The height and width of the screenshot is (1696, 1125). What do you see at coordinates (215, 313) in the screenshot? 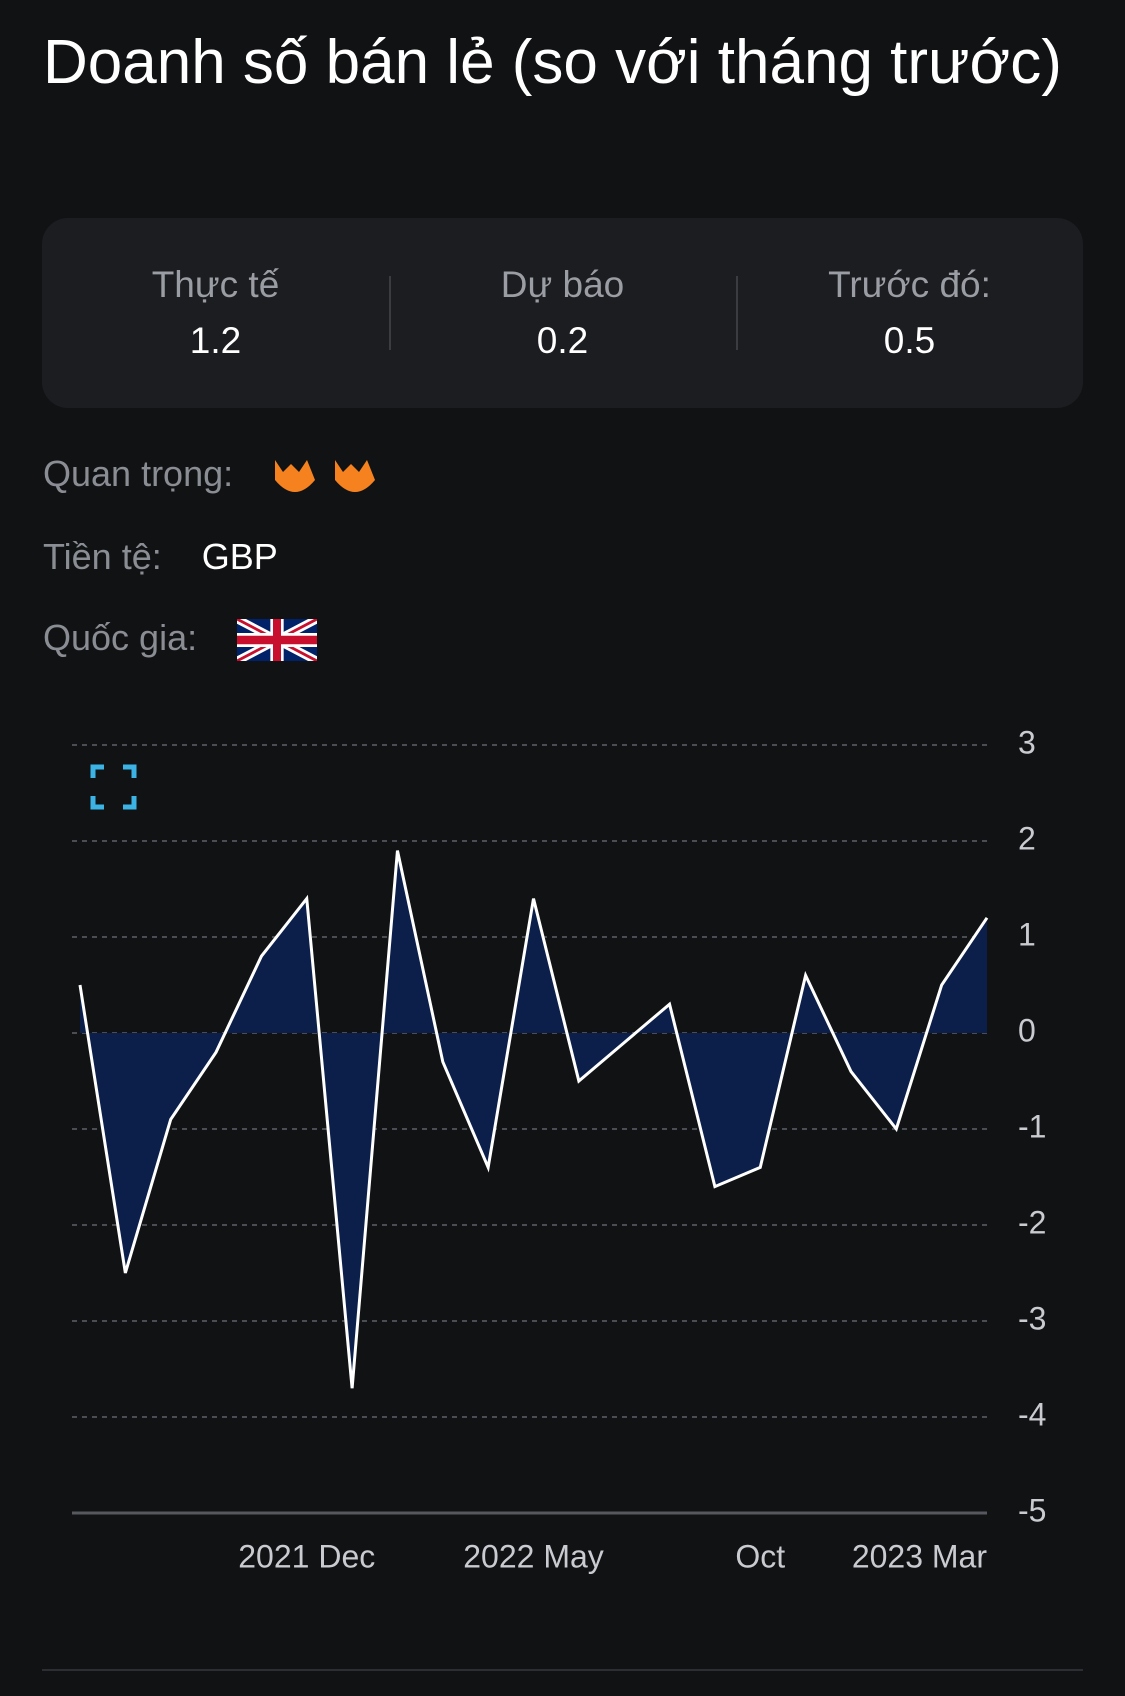
I see `stat: Thực tế 1.2` at bounding box center [215, 313].